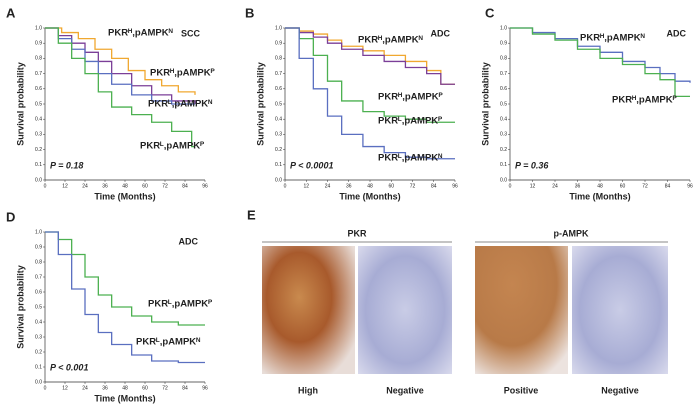 The width and height of the screenshot is (700, 408). Describe the element at coordinates (532, 165) in the screenshot. I see `p-value: P = 0.36` at that location.